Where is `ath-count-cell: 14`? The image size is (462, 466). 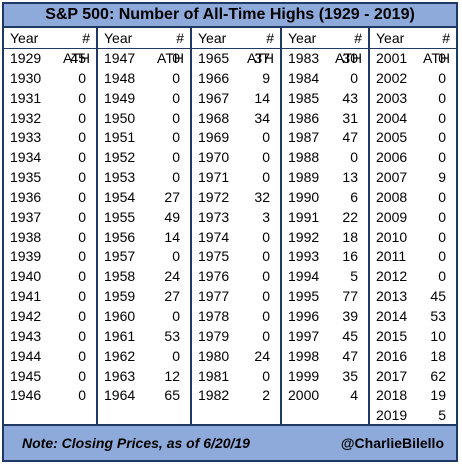 ath-count-cell: 14 is located at coordinates (172, 236).